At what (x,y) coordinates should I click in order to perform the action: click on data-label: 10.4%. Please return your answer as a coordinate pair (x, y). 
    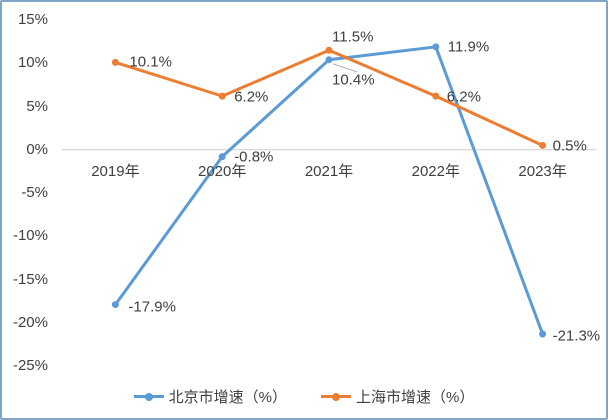
    Looking at the image, I should click on (353, 80).